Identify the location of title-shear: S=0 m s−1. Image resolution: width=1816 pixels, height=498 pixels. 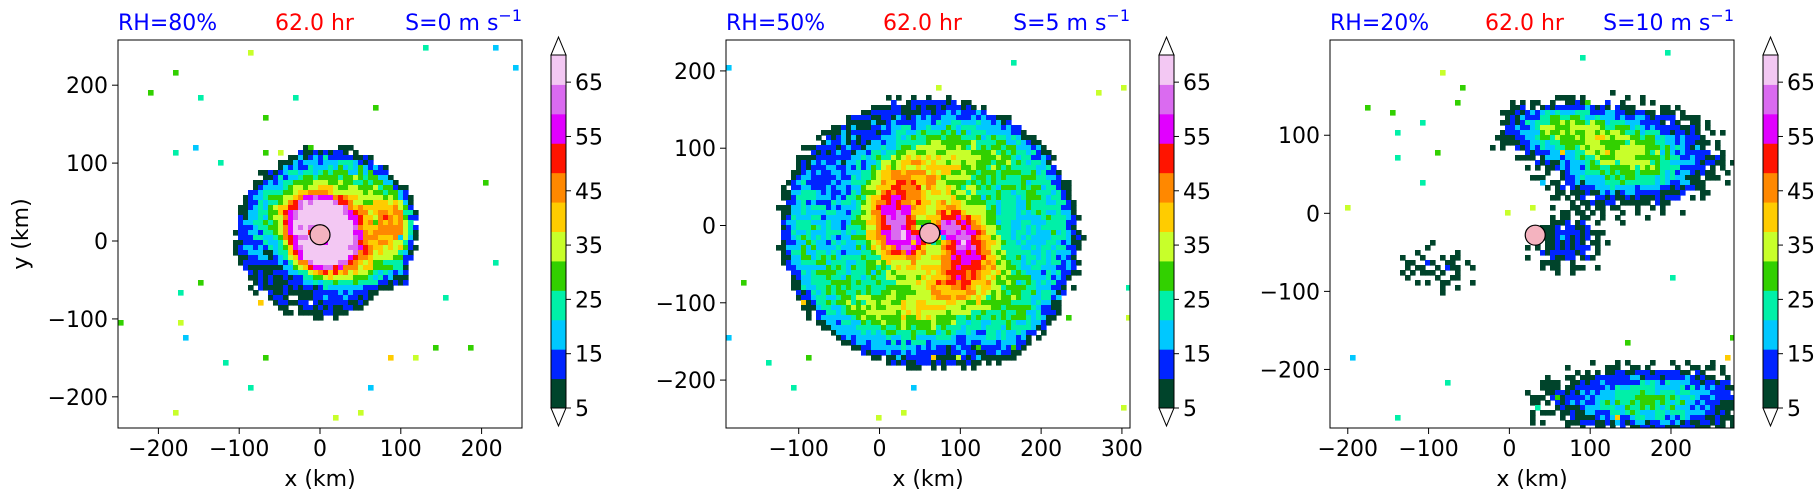
(463, 21).